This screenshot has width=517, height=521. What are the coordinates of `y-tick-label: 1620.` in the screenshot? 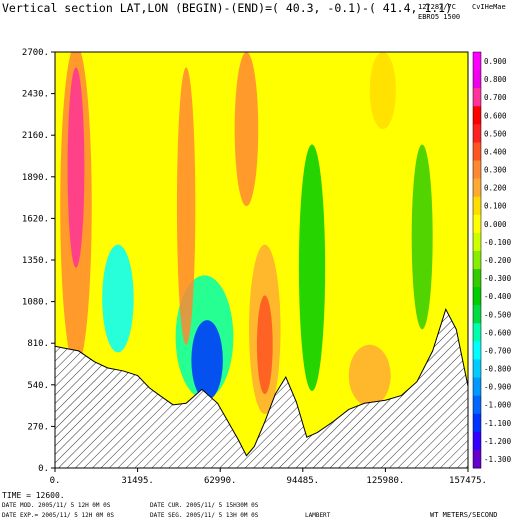 It's located at (35, 219).